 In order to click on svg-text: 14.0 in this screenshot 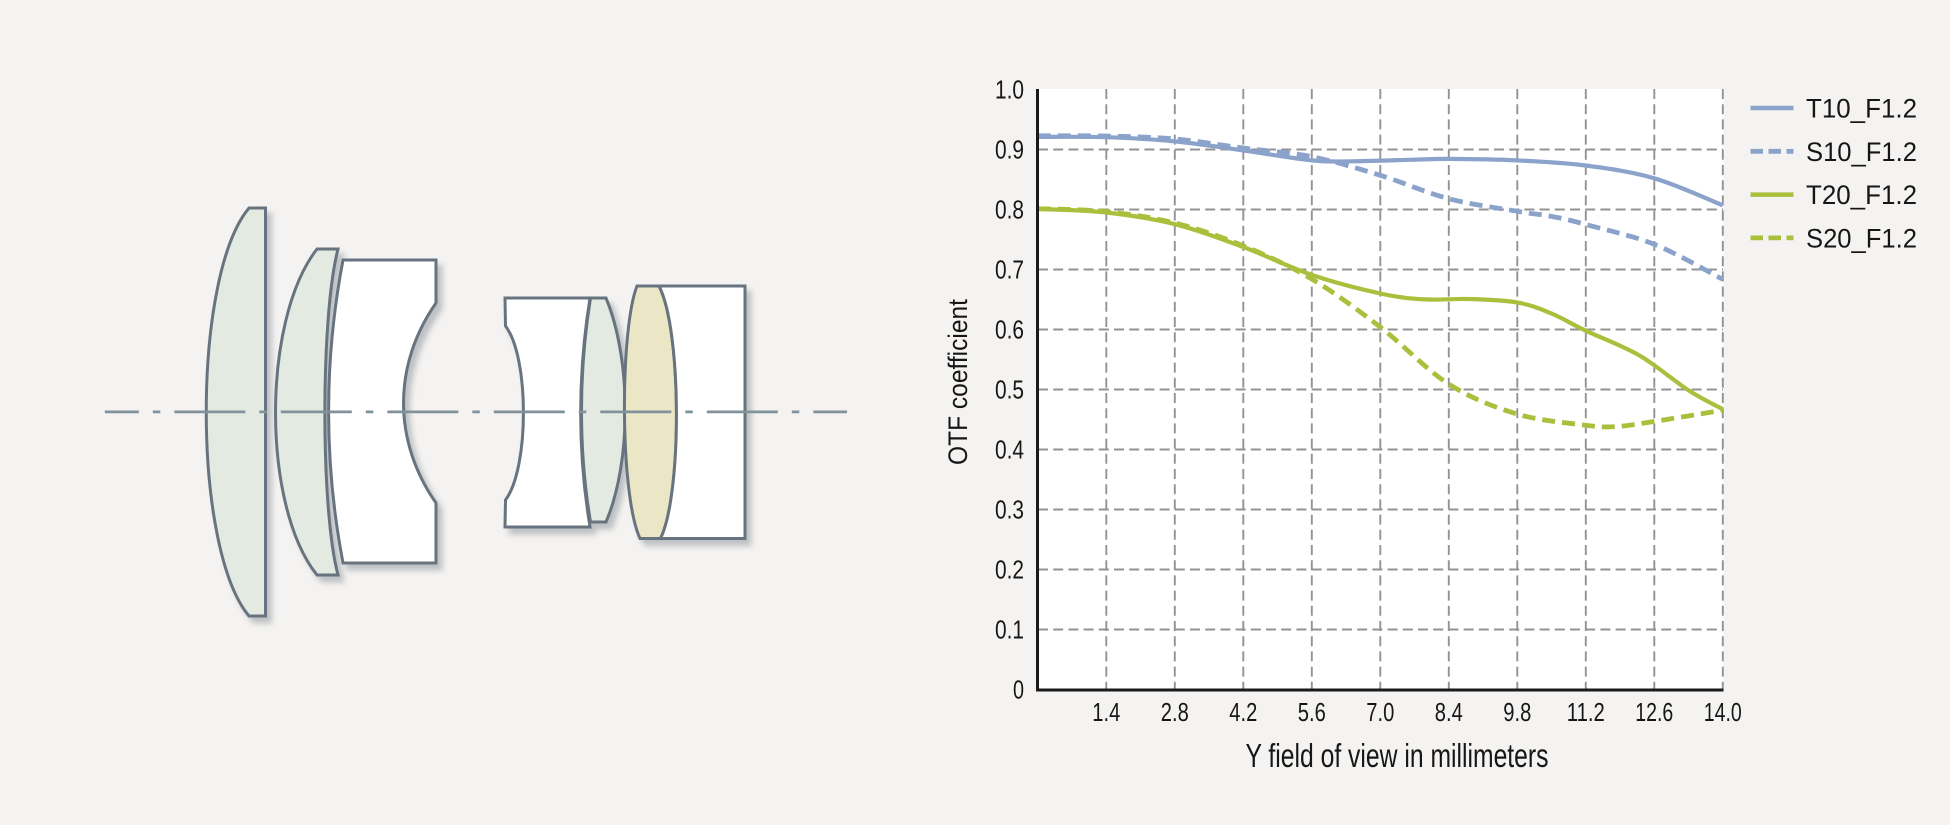, I will do `click(1723, 712)`.